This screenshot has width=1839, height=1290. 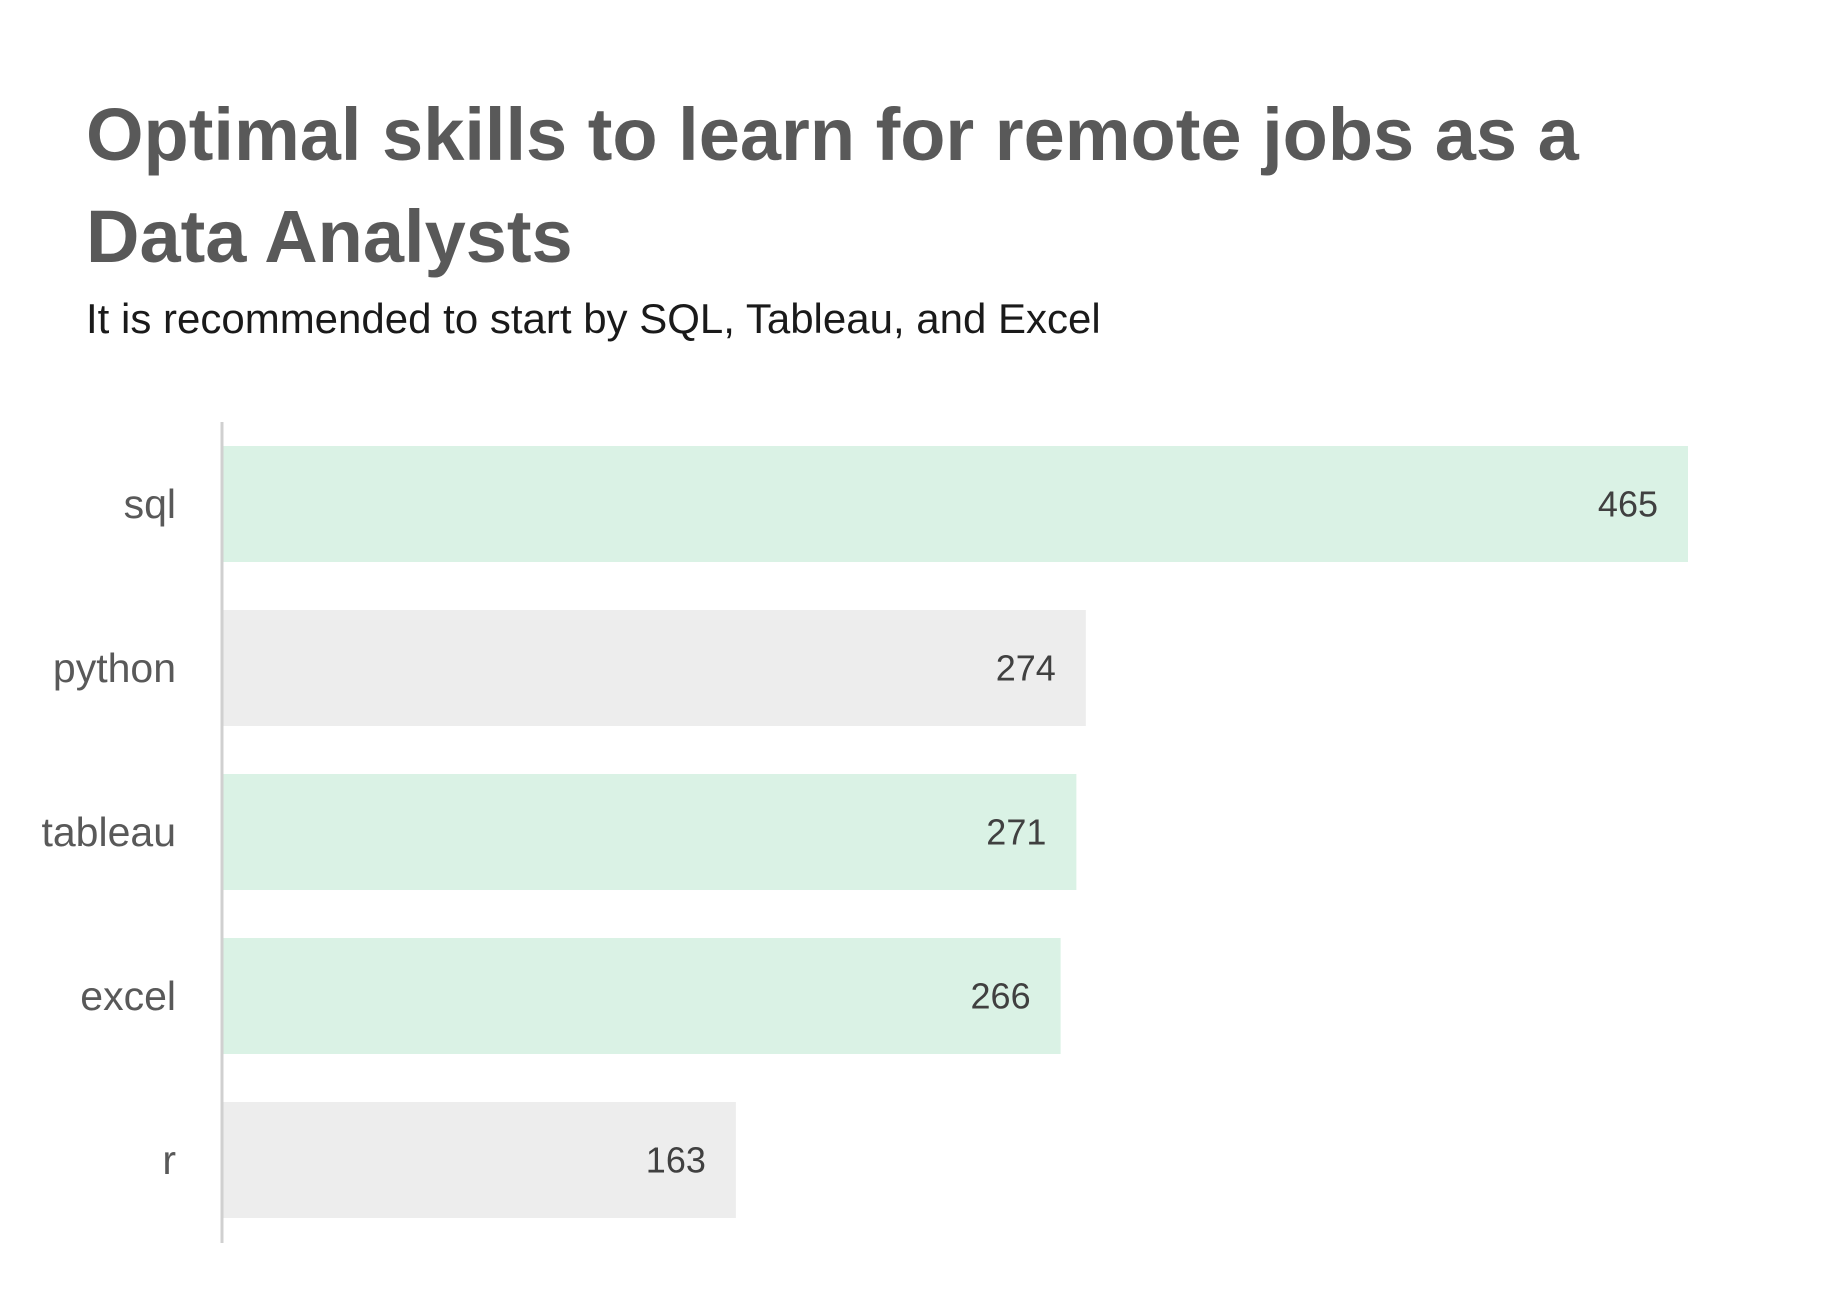 I want to click on value-label-r: 163, so click(x=676, y=1160).